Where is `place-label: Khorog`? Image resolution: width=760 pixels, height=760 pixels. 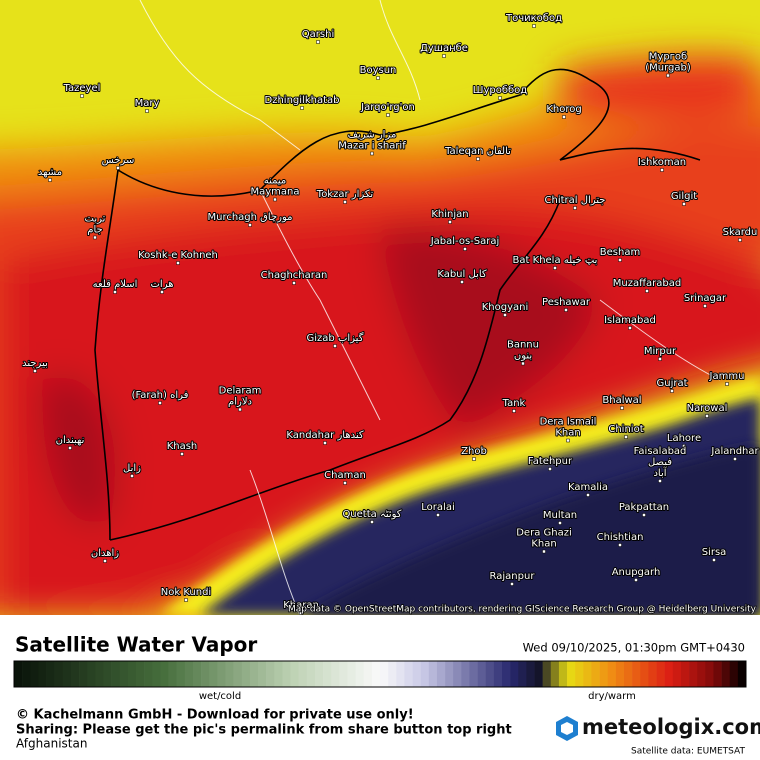
place-label: Khorog is located at coordinates (563, 109).